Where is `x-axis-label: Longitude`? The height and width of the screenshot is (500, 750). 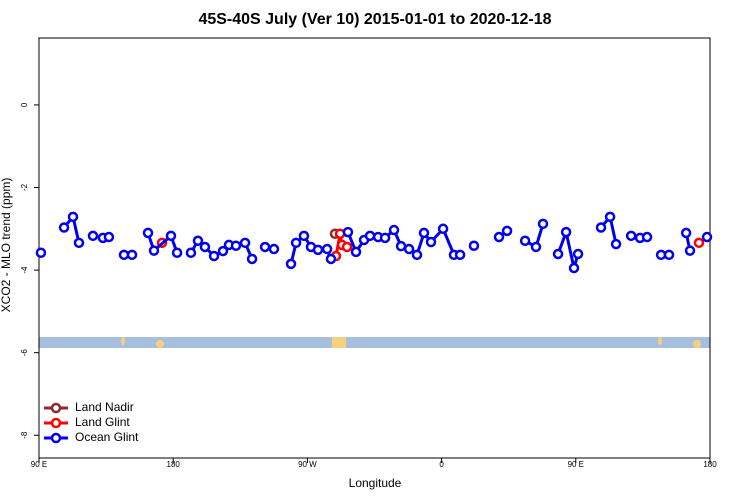 x-axis-label: Longitude is located at coordinates (375, 483).